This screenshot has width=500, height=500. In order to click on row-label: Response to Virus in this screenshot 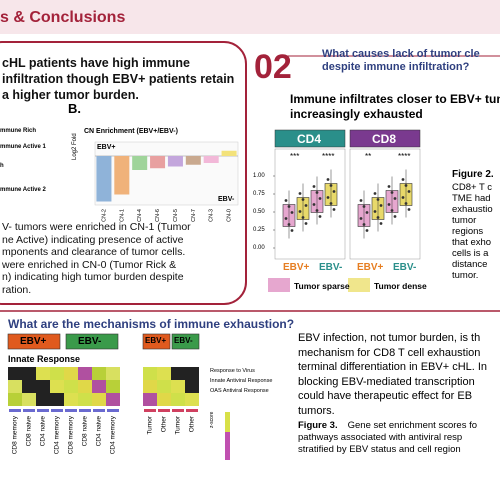, I will do `click(232, 371)`.